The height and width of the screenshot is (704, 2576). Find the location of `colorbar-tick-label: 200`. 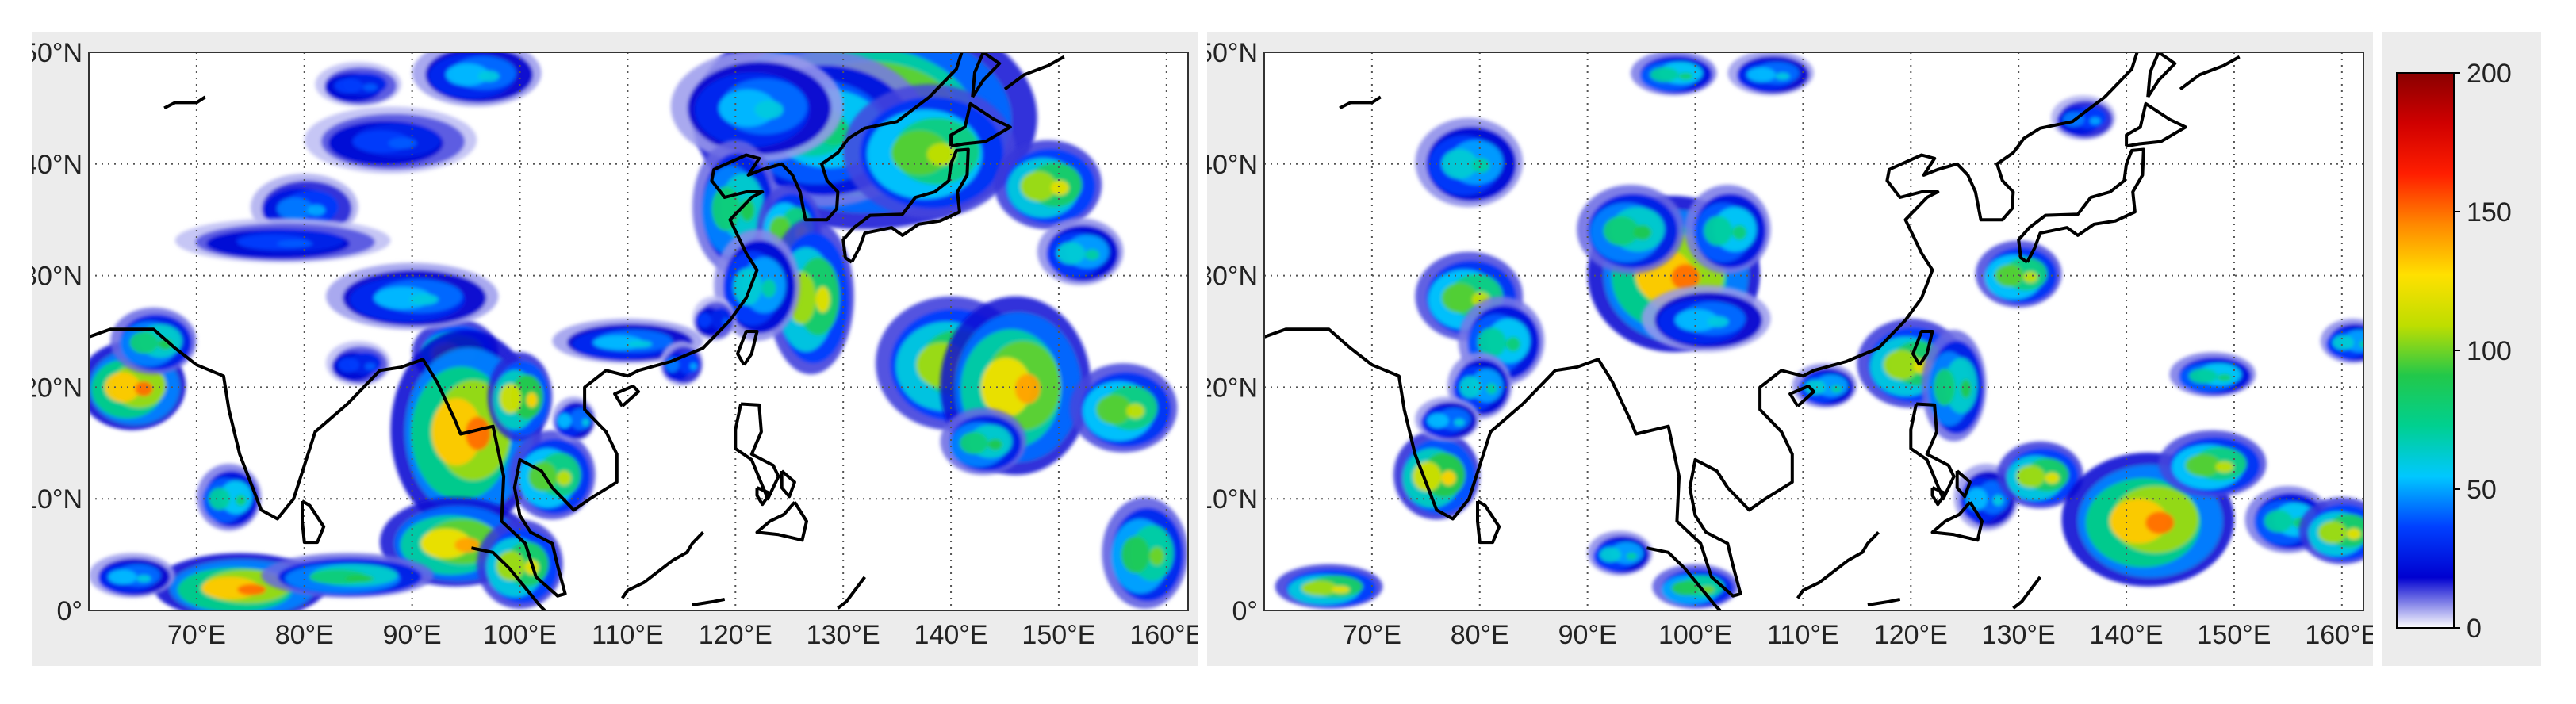

colorbar-tick-label: 200 is located at coordinates (2490, 74).